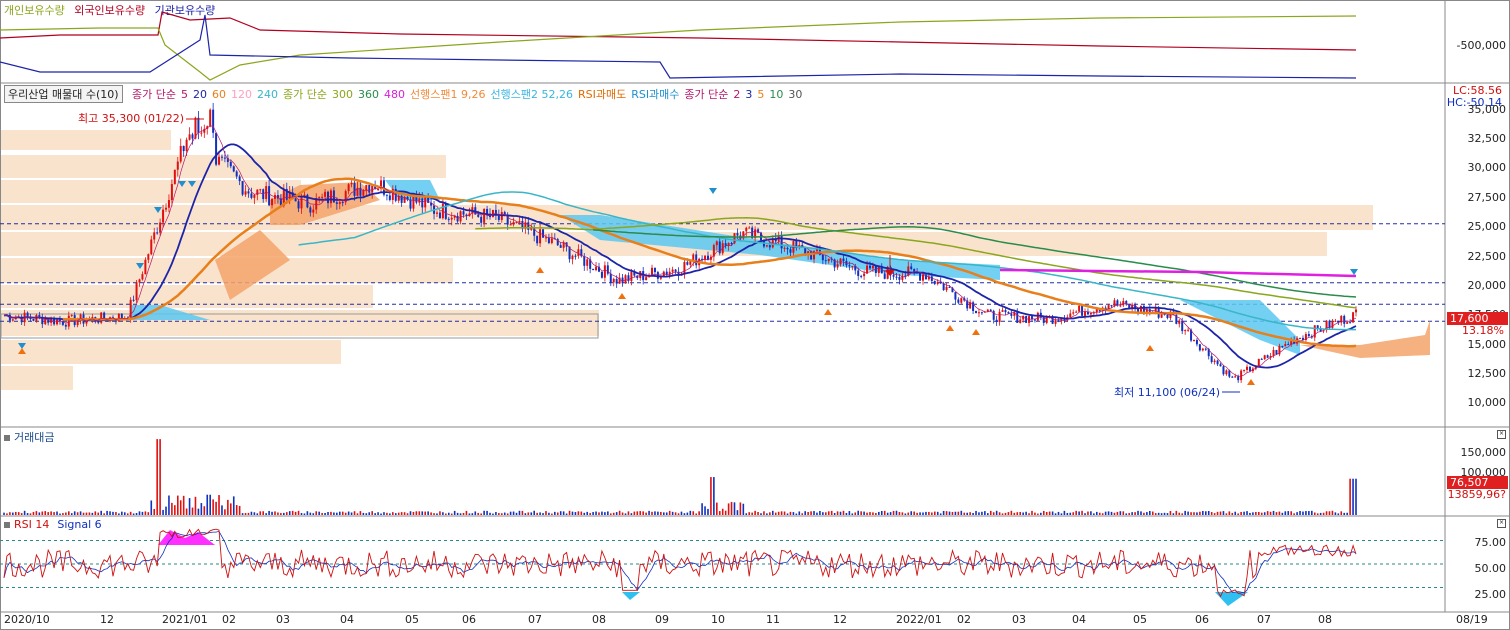 Image resolution: width=1510 pixels, height=630 pixels. Describe the element at coordinates (737, 94) in the screenshot. I see `legend-item-15: 2` at that location.